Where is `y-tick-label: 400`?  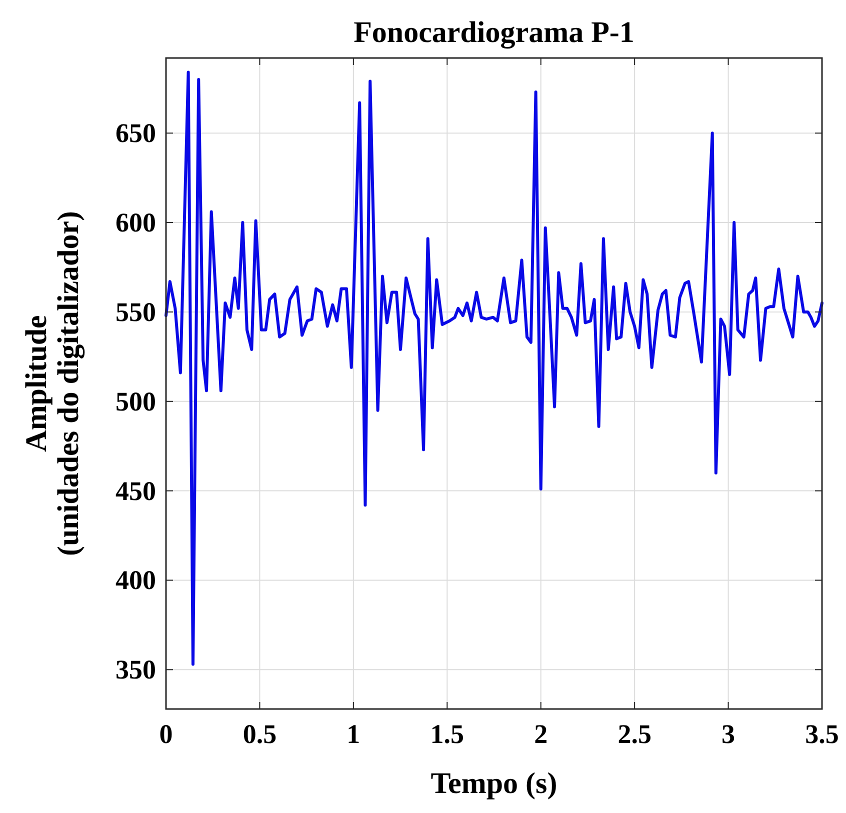 y-tick-label: 400 is located at coordinates (136, 580).